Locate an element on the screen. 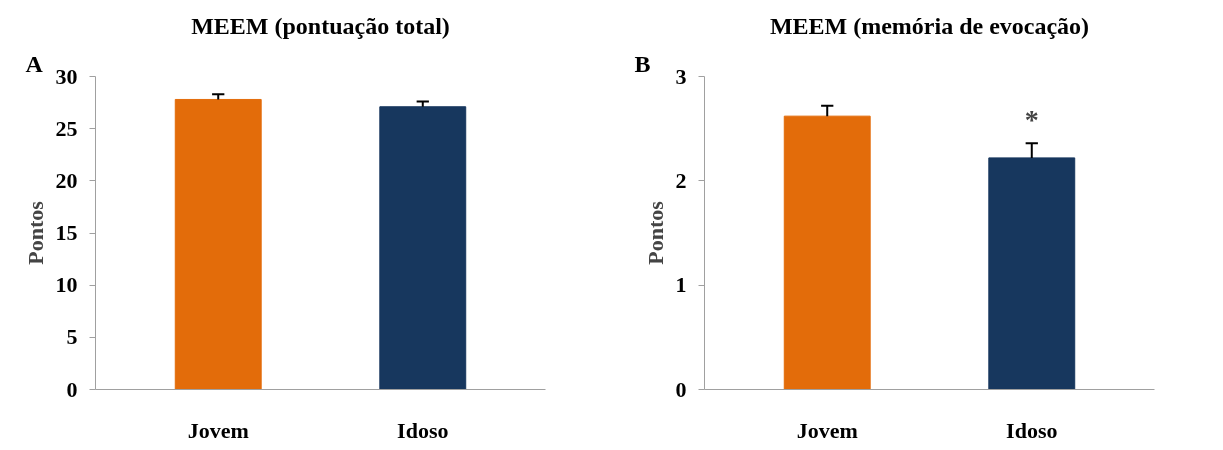 Image resolution: width=1223 pixels, height=450 pixels. text: A is located at coordinates (34, 63).